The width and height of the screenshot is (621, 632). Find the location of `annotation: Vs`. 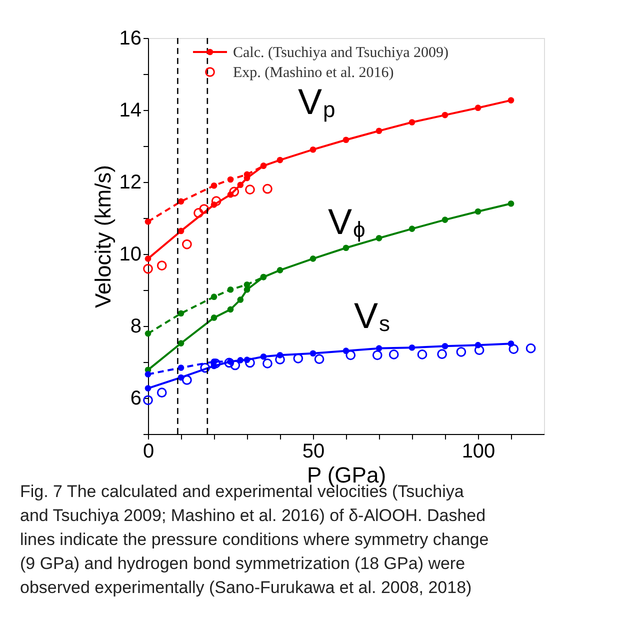

annotation: Vs is located at coordinates (372, 315).